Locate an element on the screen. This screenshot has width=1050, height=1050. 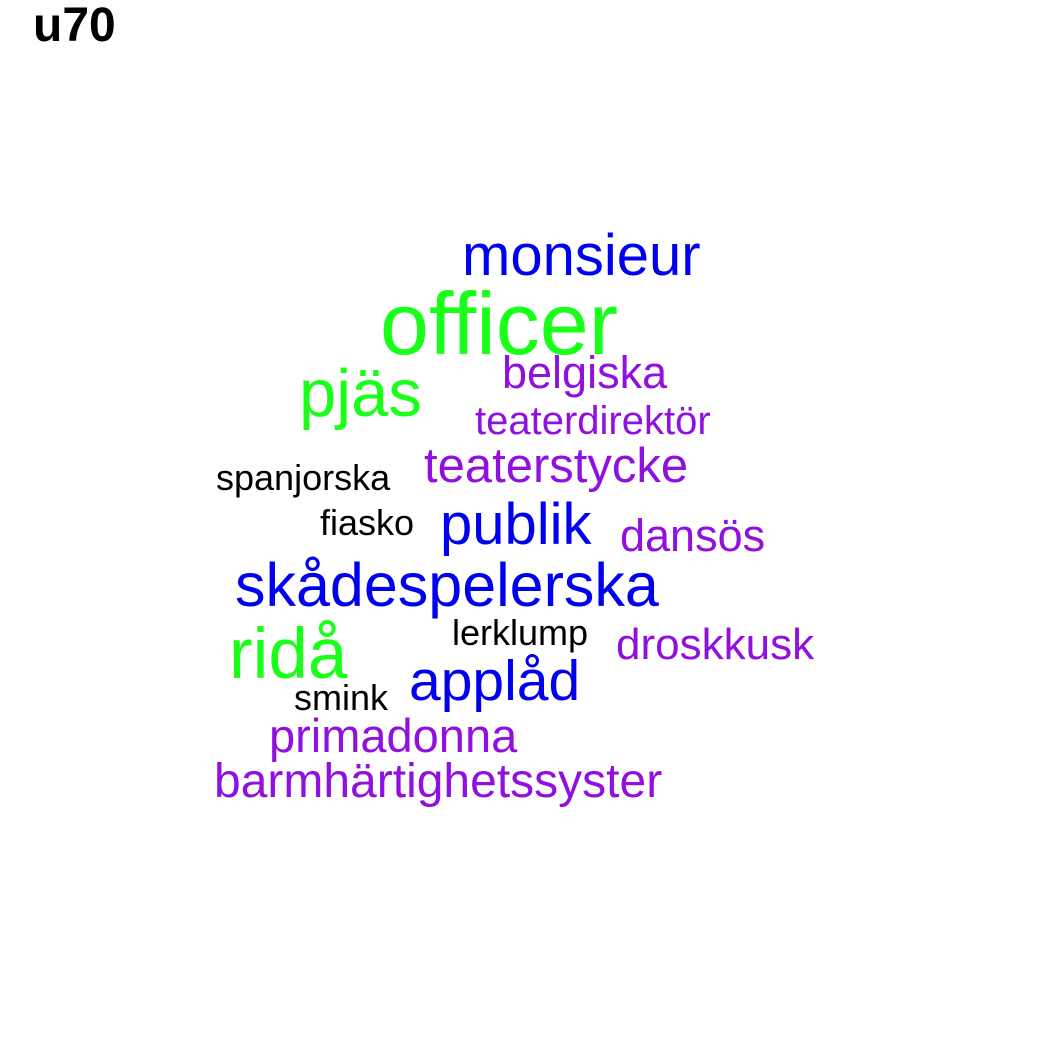
word-pjas: pjäs is located at coordinates (360, 393).